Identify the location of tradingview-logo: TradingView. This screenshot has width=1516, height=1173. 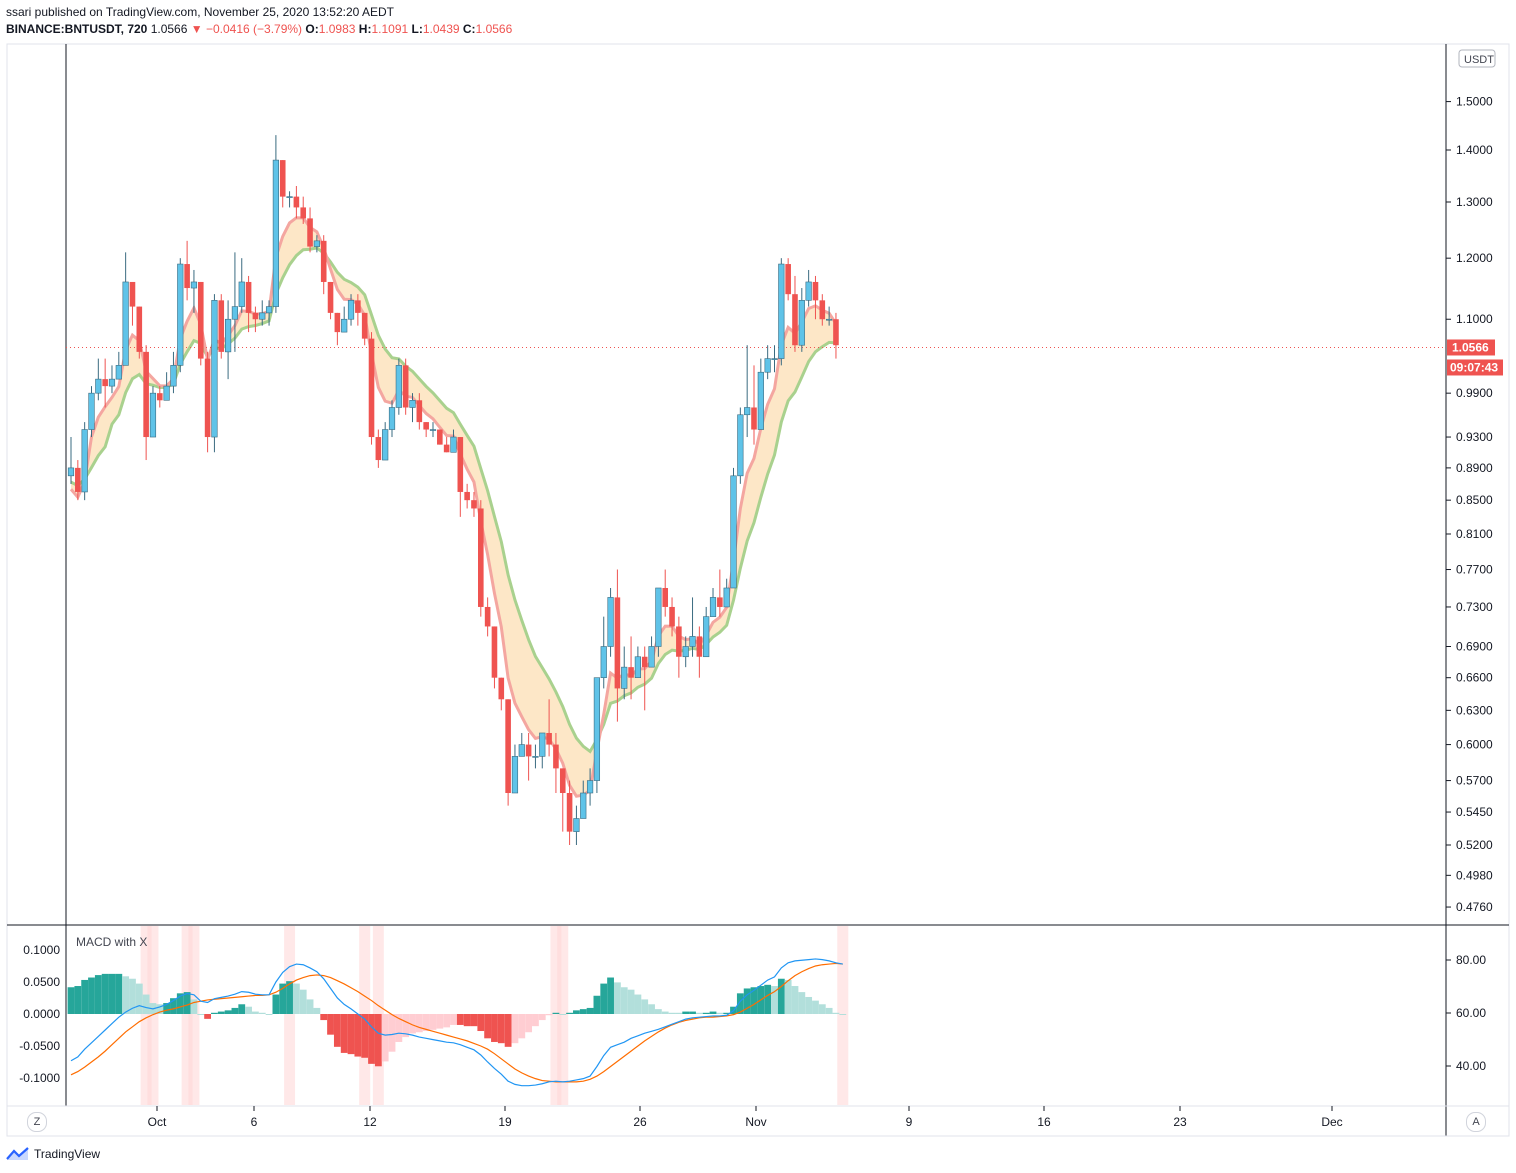
(53, 1154).